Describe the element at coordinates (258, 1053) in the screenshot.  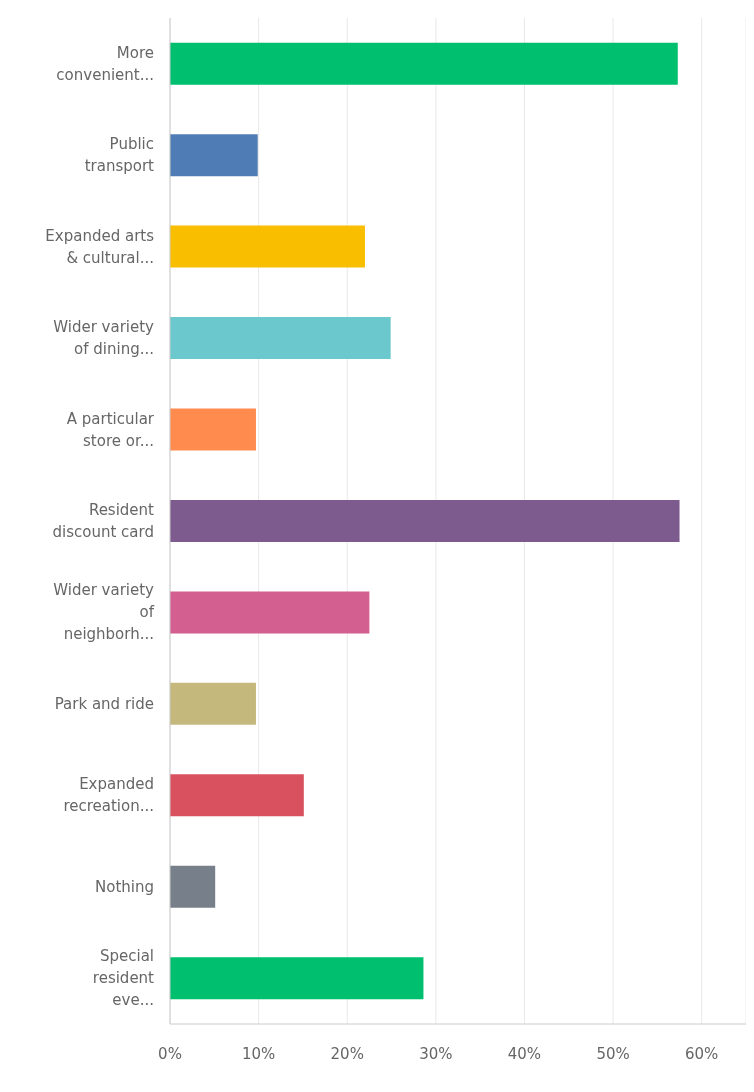
I see `x-tick-label: 10%` at that location.